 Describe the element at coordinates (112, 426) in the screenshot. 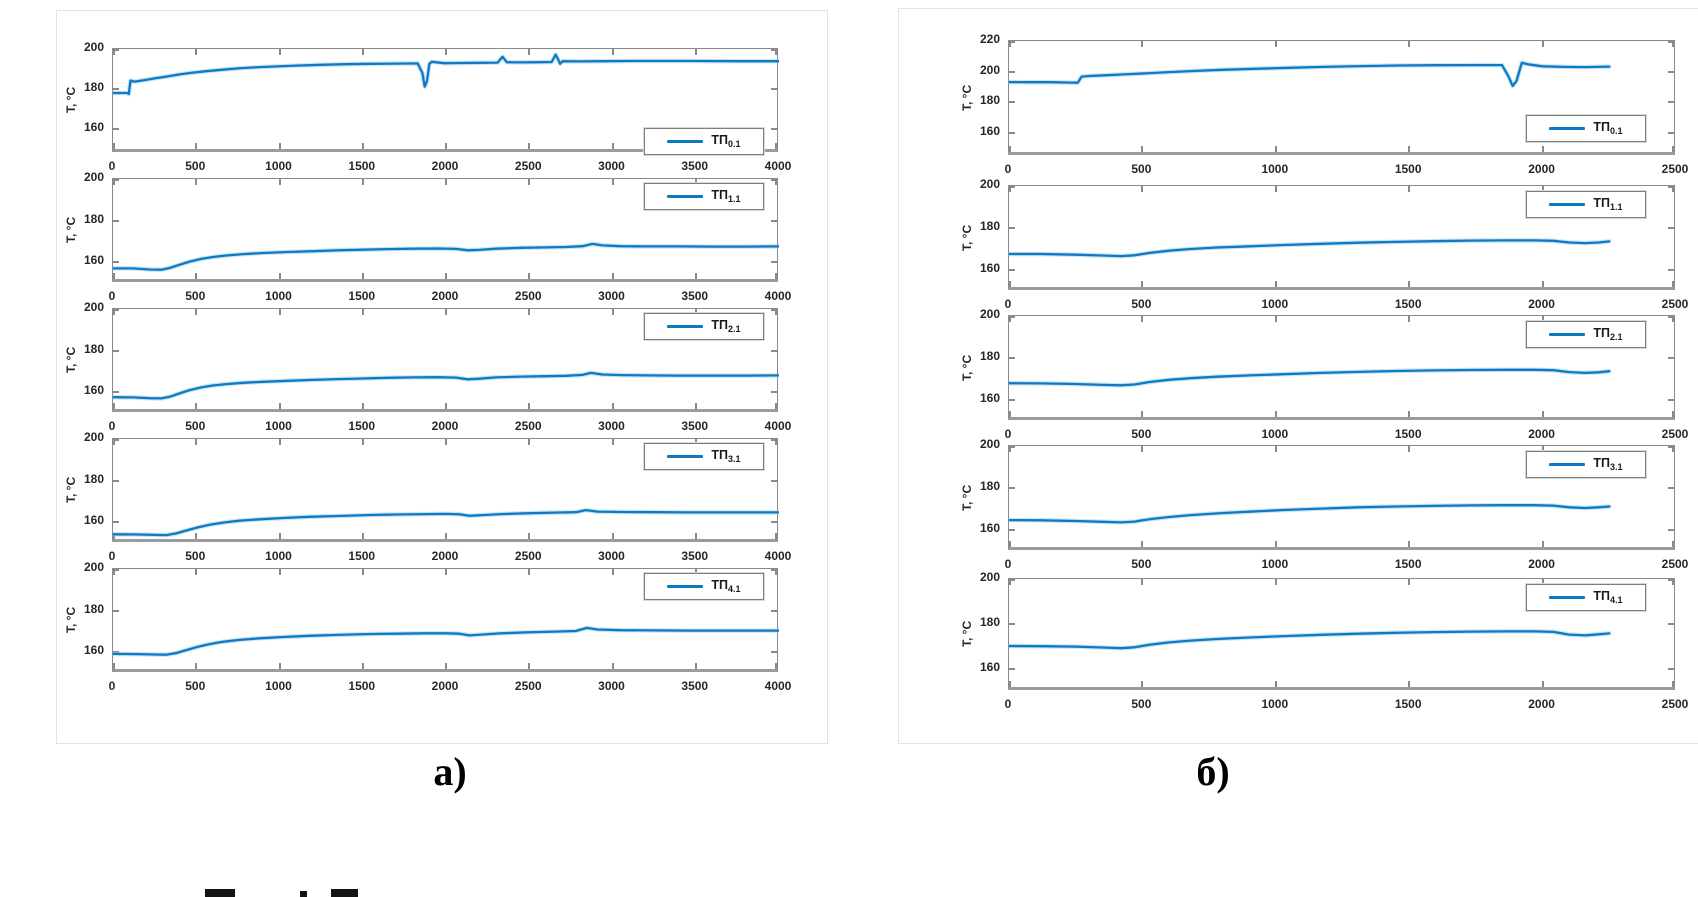

I see `x-tick-label: 0` at that location.